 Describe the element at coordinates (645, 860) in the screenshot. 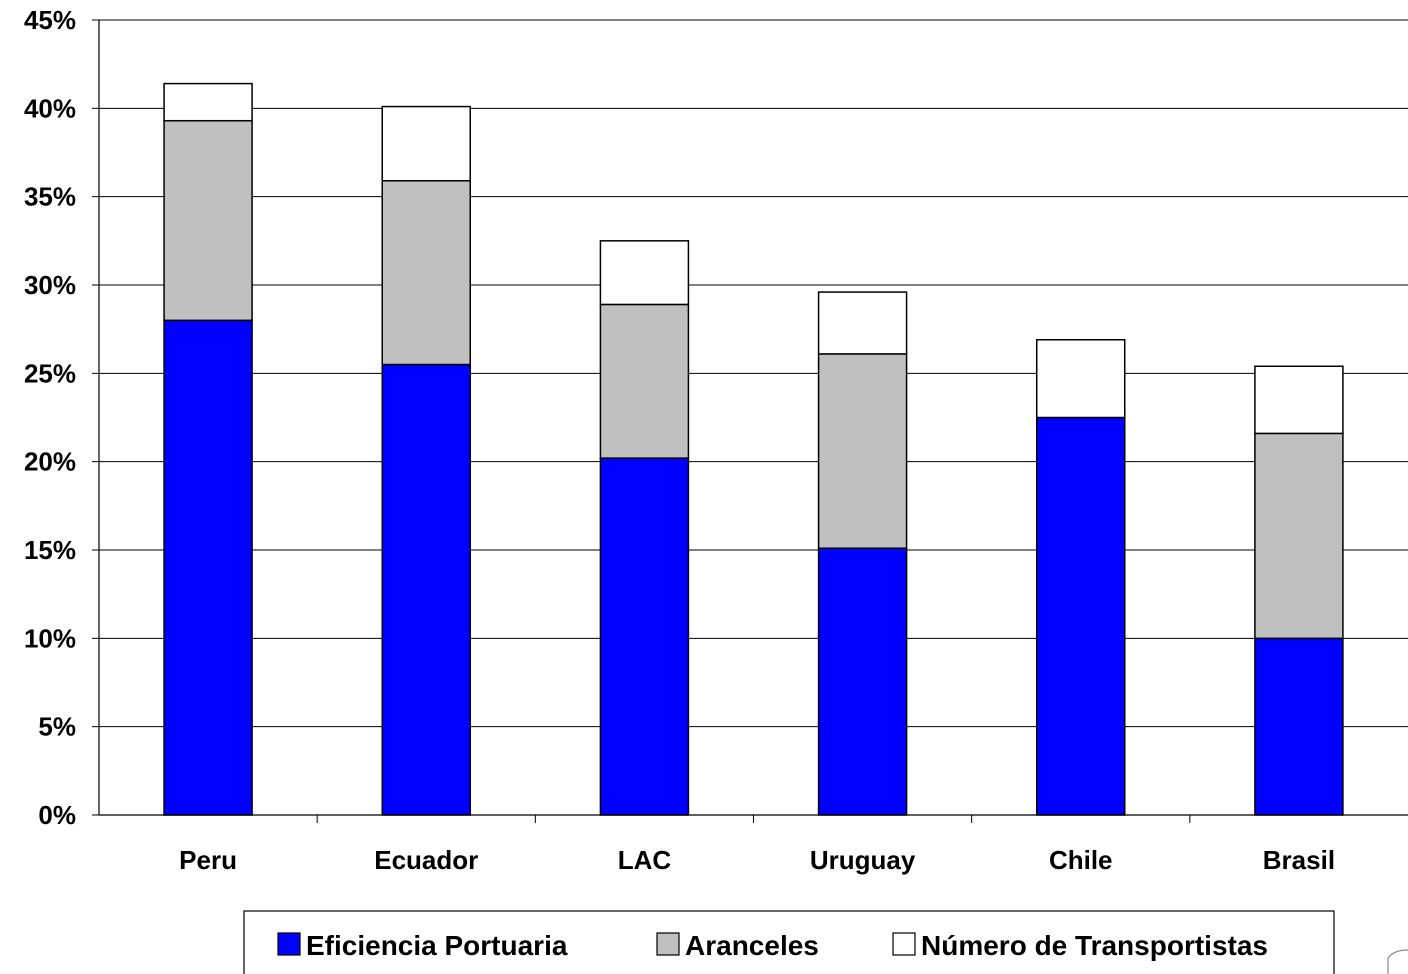

I see `x-tick-label: LAC` at that location.